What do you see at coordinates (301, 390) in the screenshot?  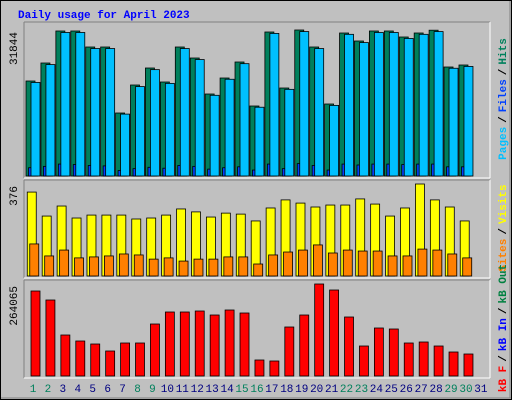 I see `x-tick-label: 19` at bounding box center [301, 390].